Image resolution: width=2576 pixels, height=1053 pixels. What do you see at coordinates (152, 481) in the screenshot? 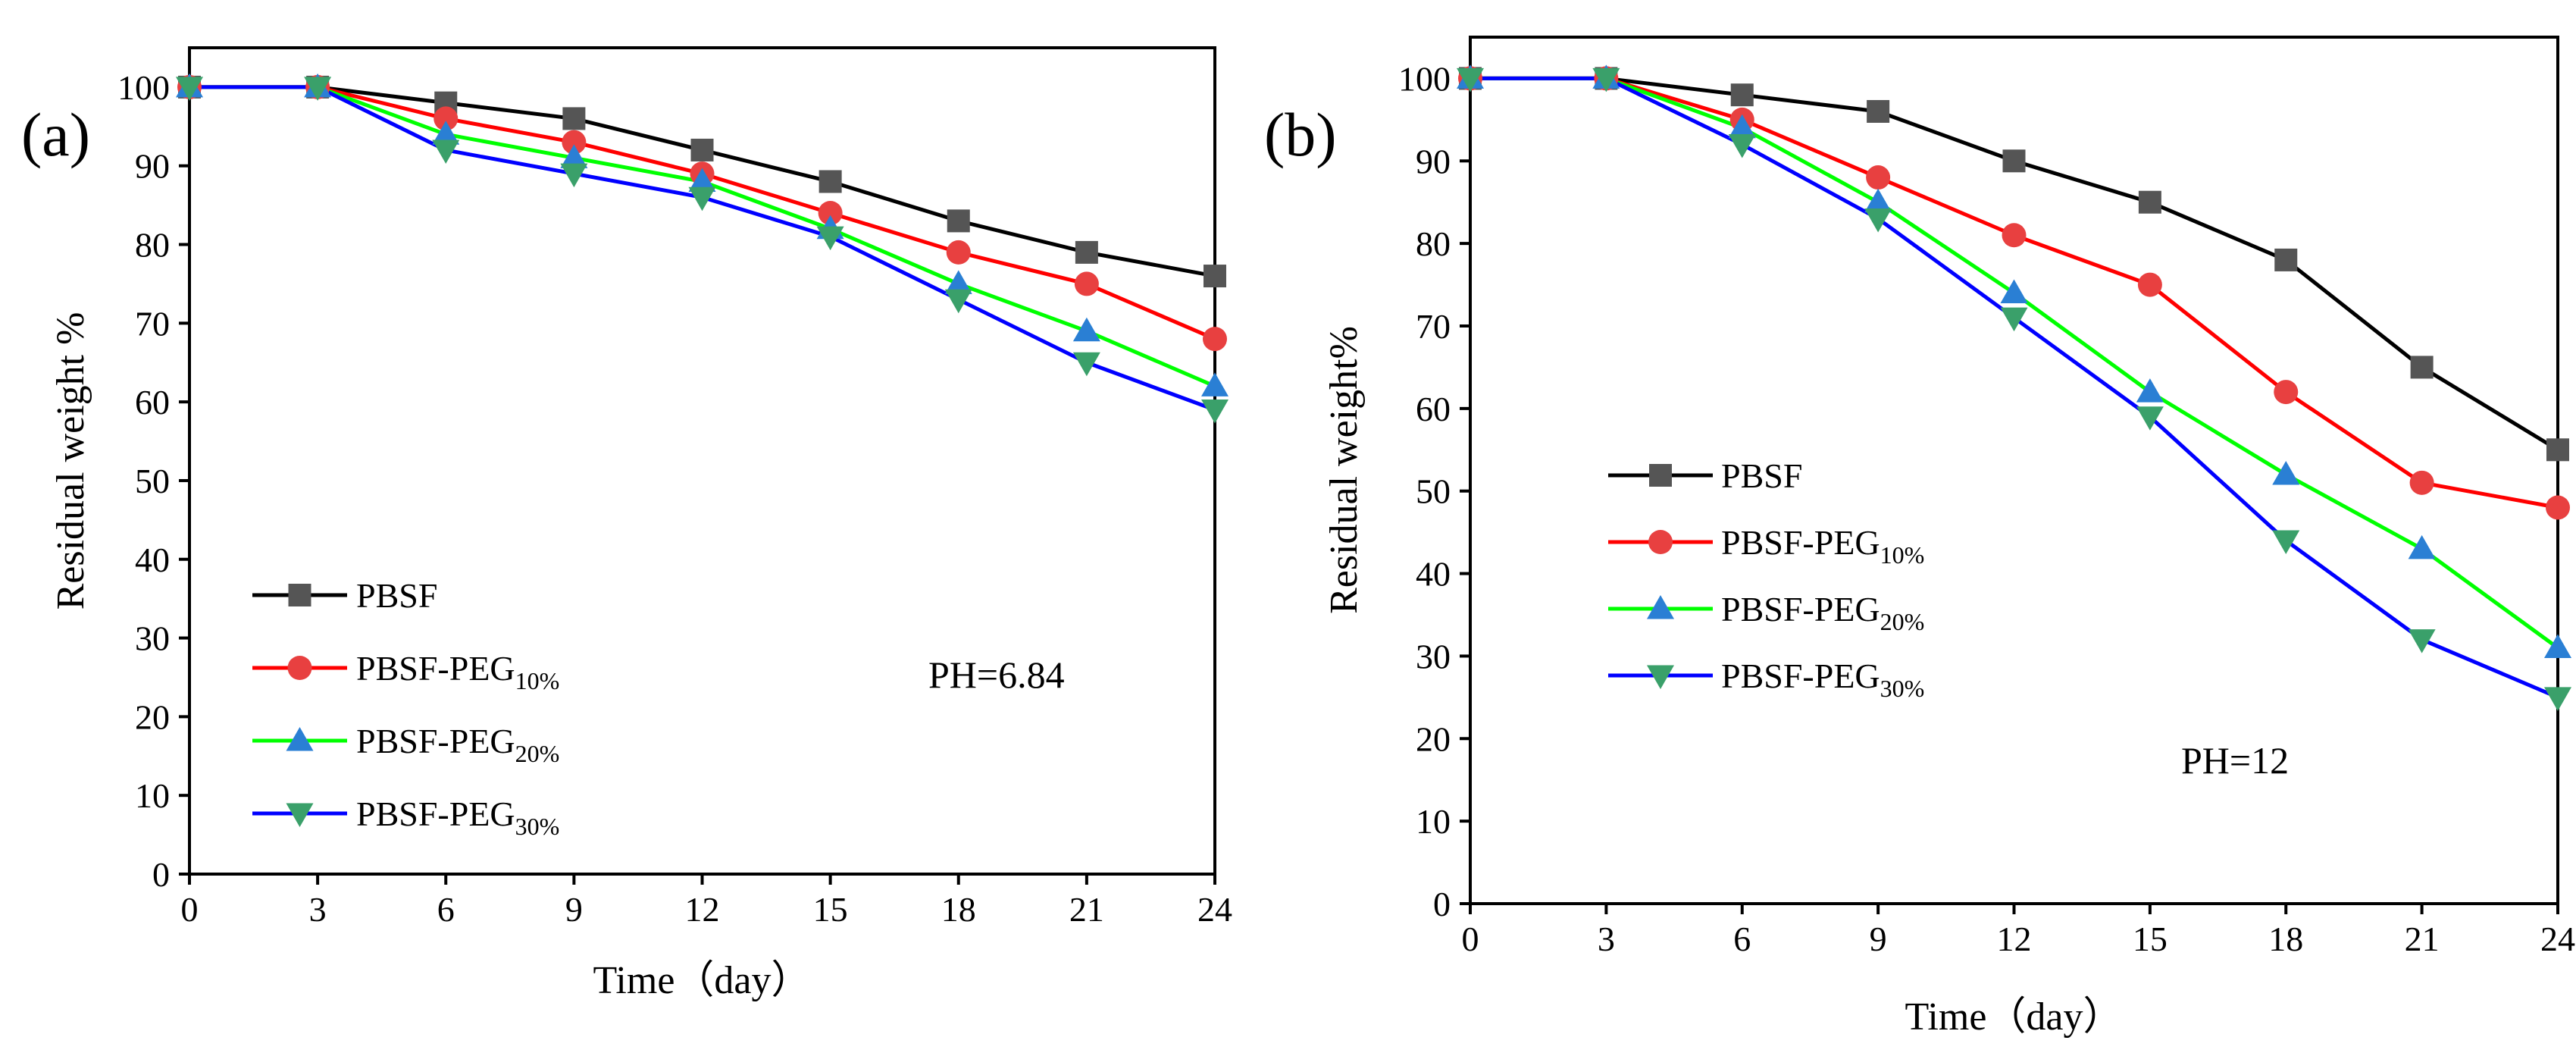
I see `y-tick-label: 50` at bounding box center [152, 481].